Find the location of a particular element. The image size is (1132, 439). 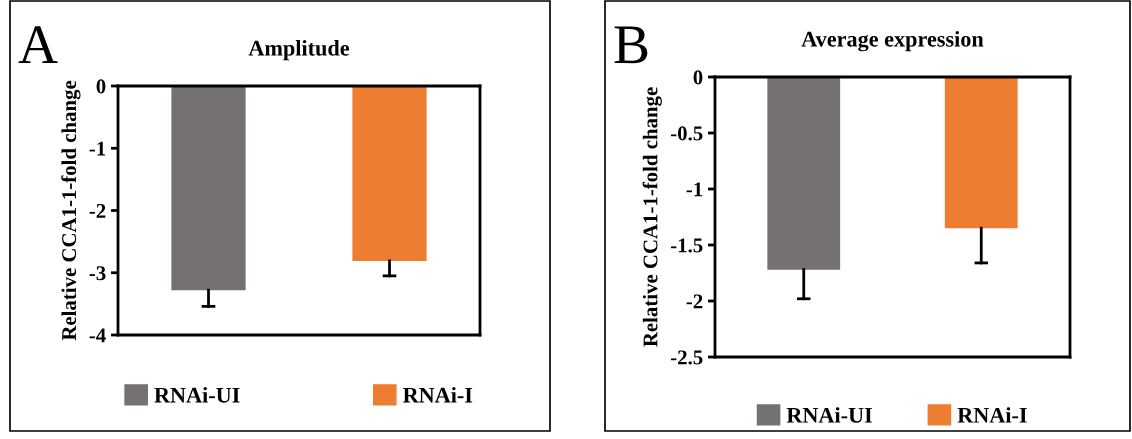

y-tick-label: -3 is located at coordinates (97, 273).